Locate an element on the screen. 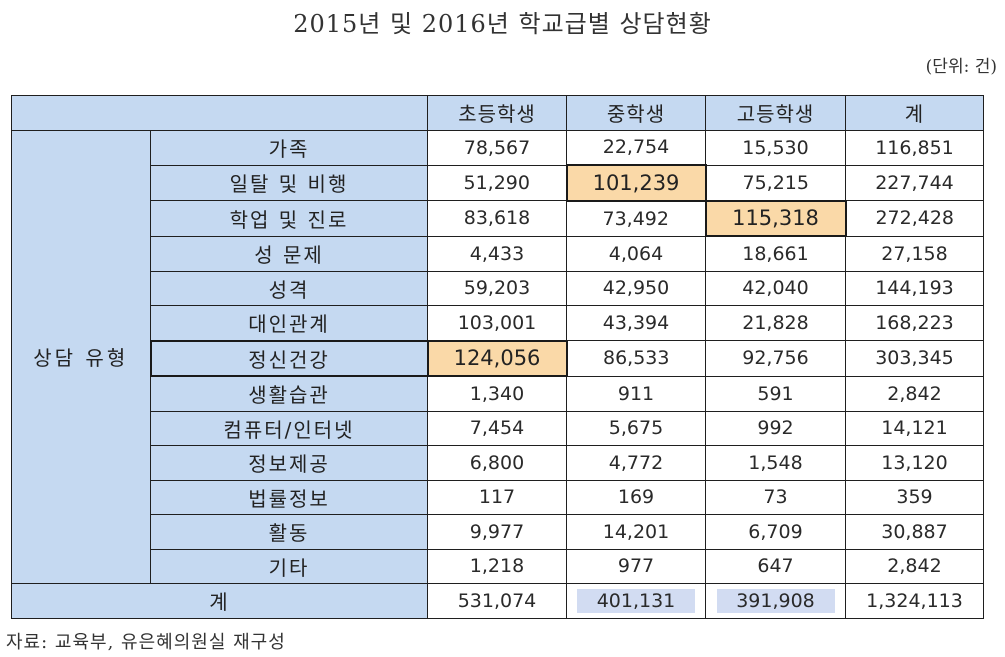 The image size is (1005, 657). data-cell: 1,340 is located at coordinates (497, 393).